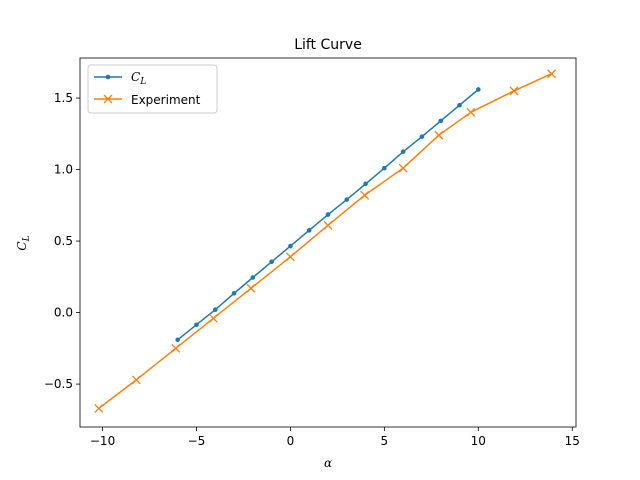  I want to click on x-tick-label: 10, so click(478, 441).